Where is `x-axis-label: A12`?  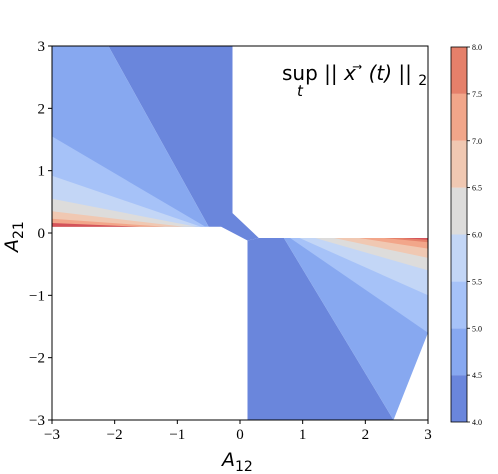 x-axis-label: A12 is located at coordinates (236, 461).